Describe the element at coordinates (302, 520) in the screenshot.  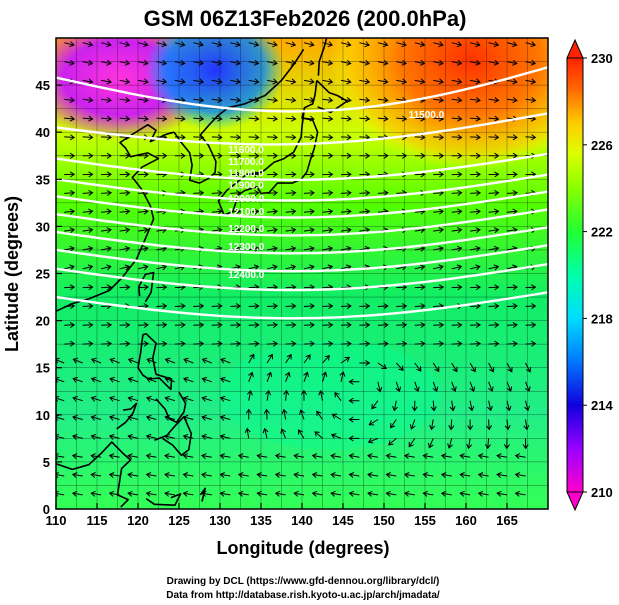
I see `x-tick-label: 140` at that location.